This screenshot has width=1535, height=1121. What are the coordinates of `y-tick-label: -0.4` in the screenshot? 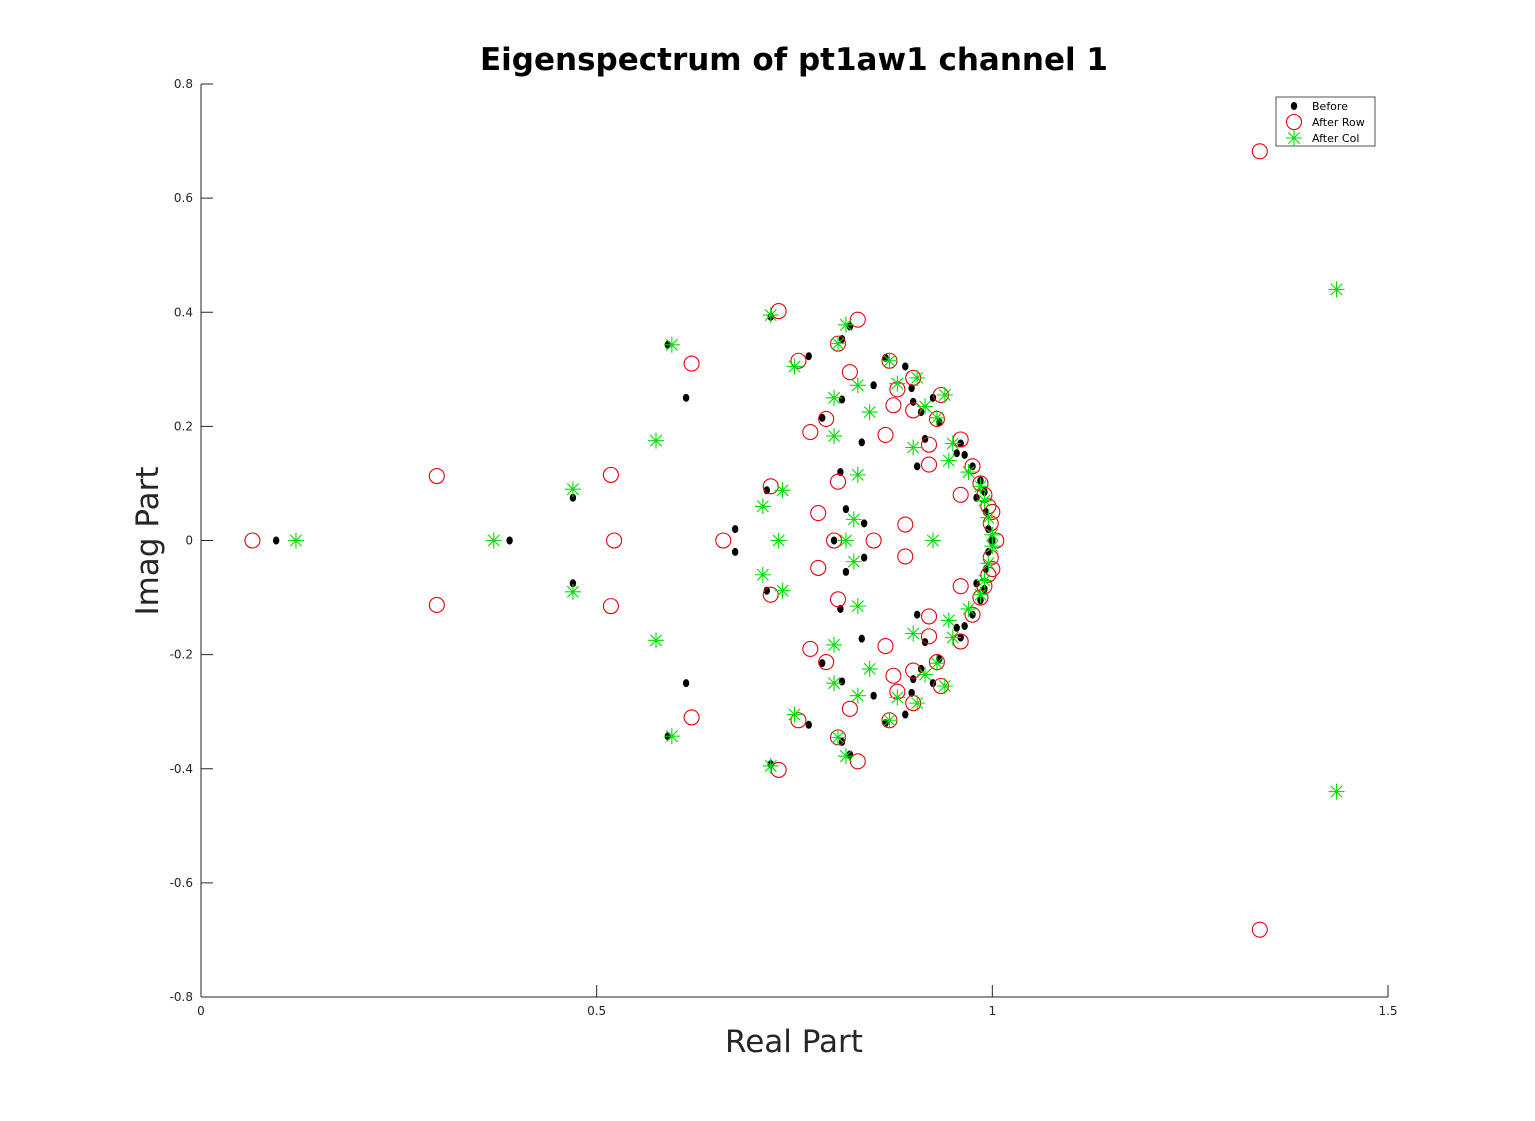 It's located at (181, 769).